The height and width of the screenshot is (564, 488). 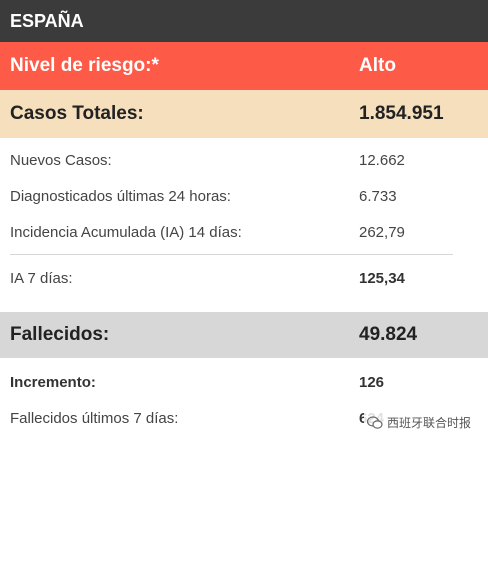 I want to click on new-cases-row: Nuevos Casos: 12.662, so click(x=244, y=160).